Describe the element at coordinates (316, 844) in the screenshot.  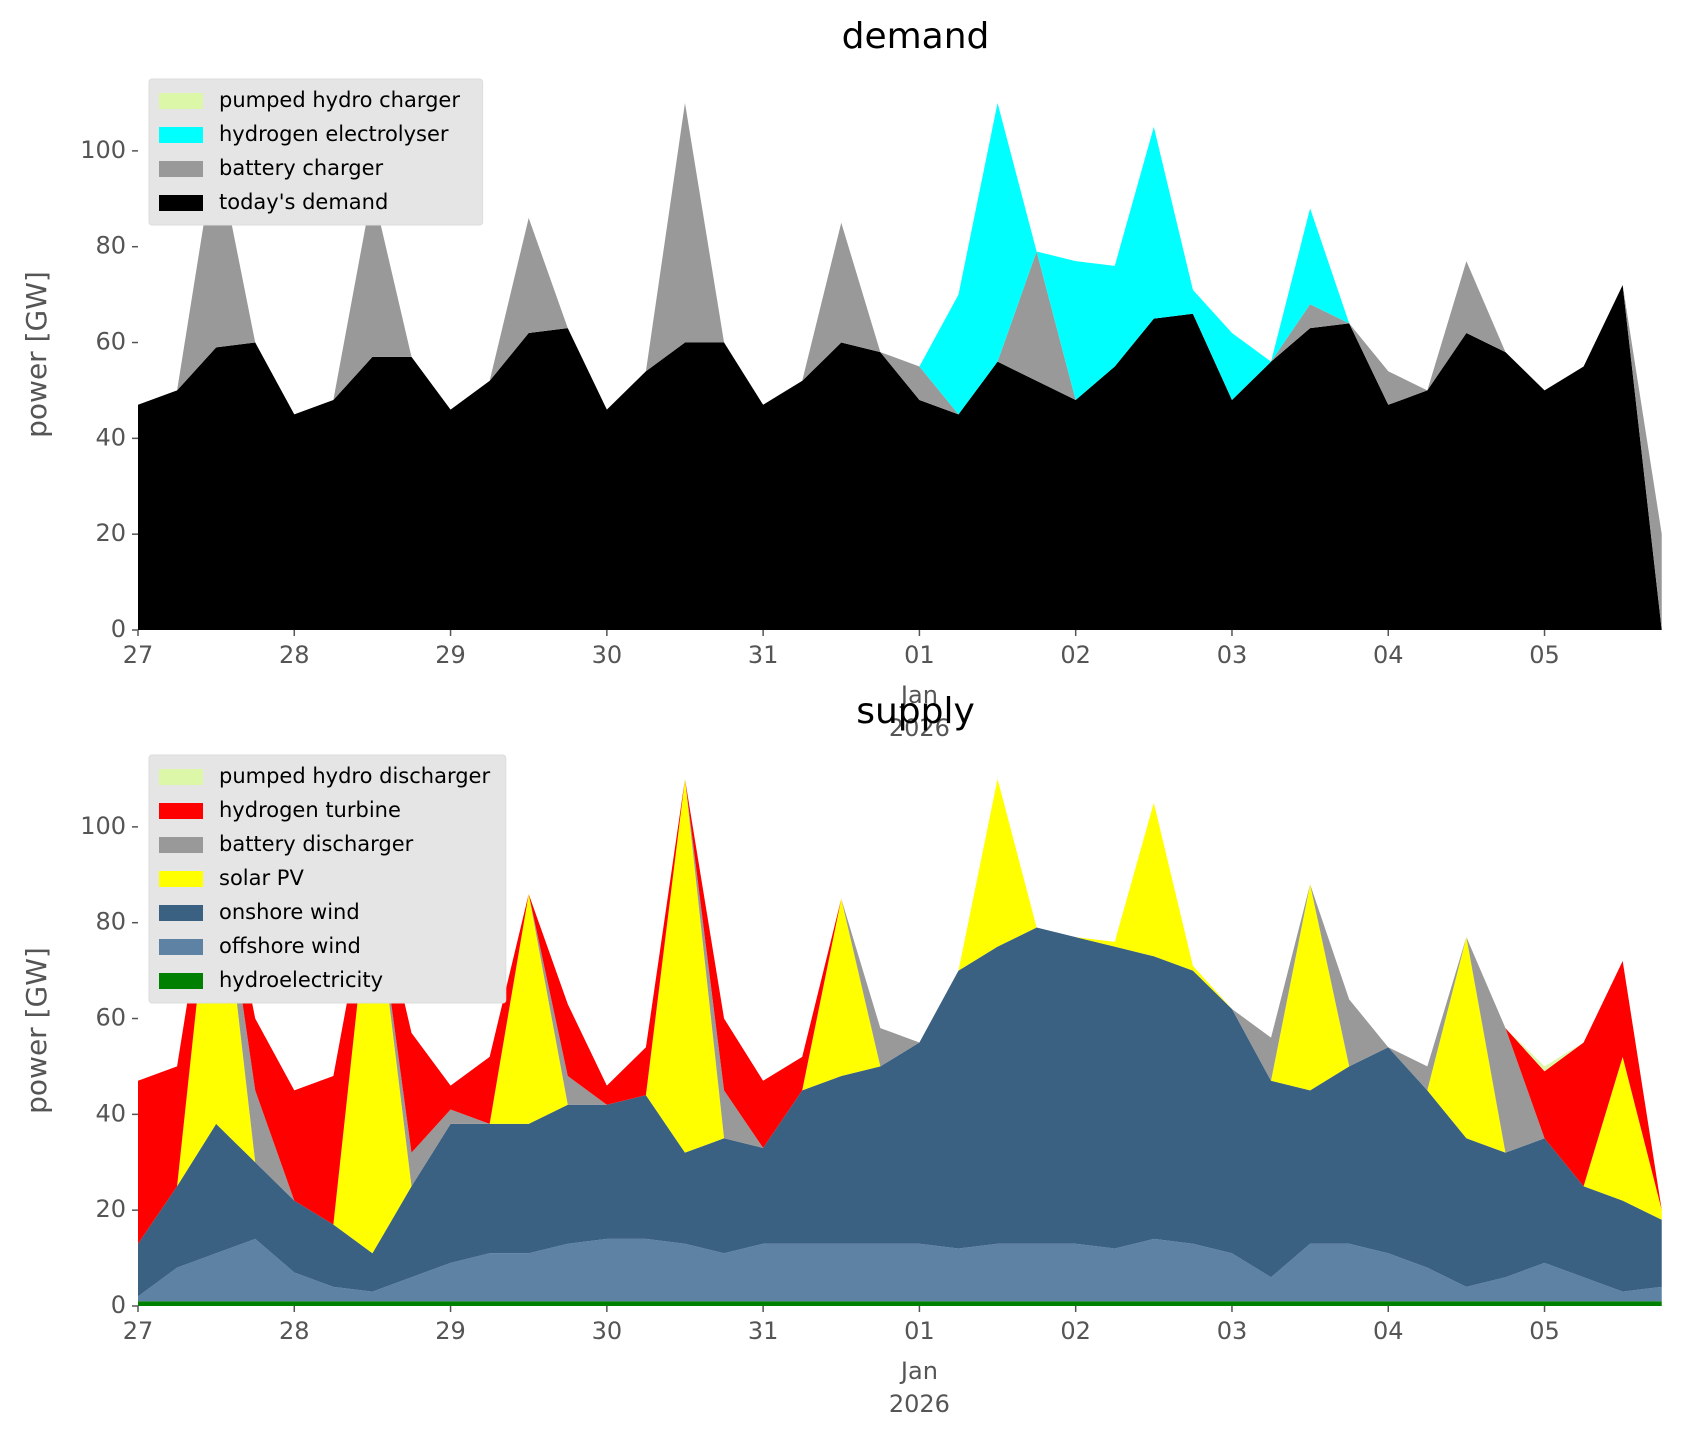
I see `legend-label: battery discharger` at that location.